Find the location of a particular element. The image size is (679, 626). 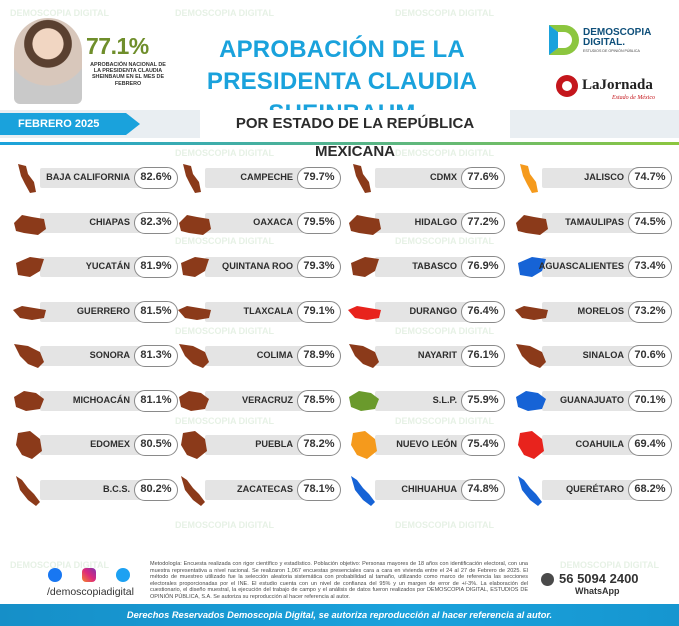

state-approval-value: 75.4% is located at coordinates (483, 445).